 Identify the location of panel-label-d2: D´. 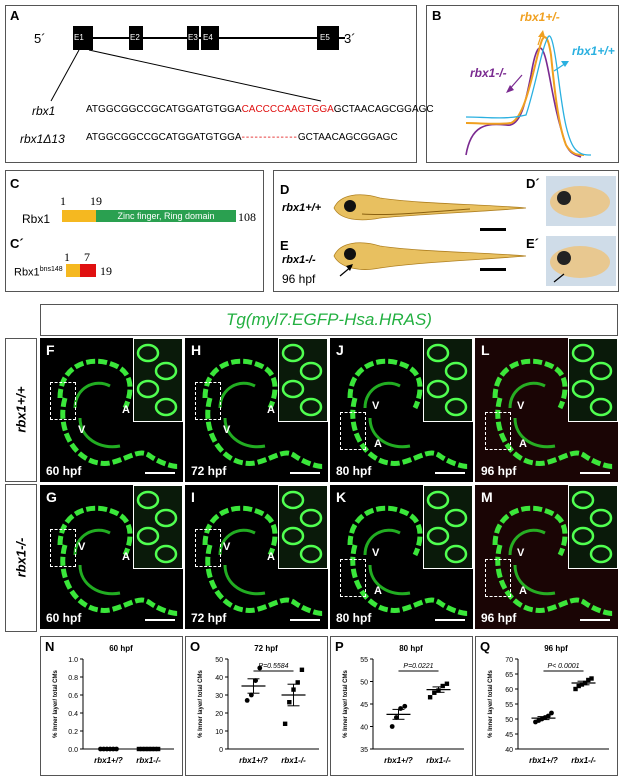
(533, 183).